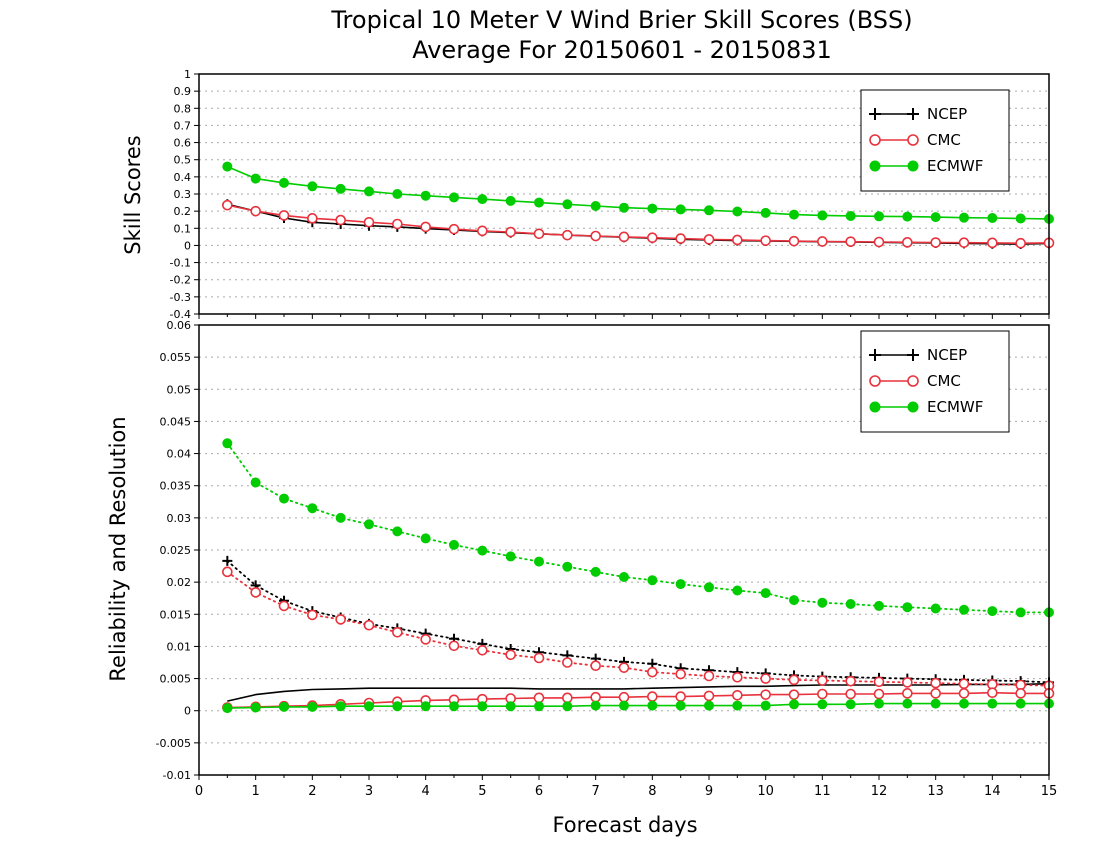 The height and width of the screenshot is (850, 1100). Describe the element at coordinates (173, 743) in the screenshot. I see `bottom-ytick-label: -0.005` at that location.